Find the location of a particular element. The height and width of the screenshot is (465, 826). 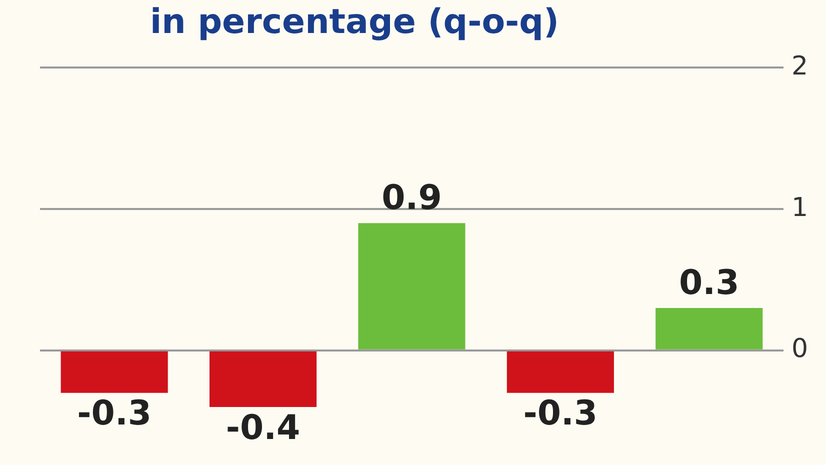

data-label: 0.9 is located at coordinates (412, 198).